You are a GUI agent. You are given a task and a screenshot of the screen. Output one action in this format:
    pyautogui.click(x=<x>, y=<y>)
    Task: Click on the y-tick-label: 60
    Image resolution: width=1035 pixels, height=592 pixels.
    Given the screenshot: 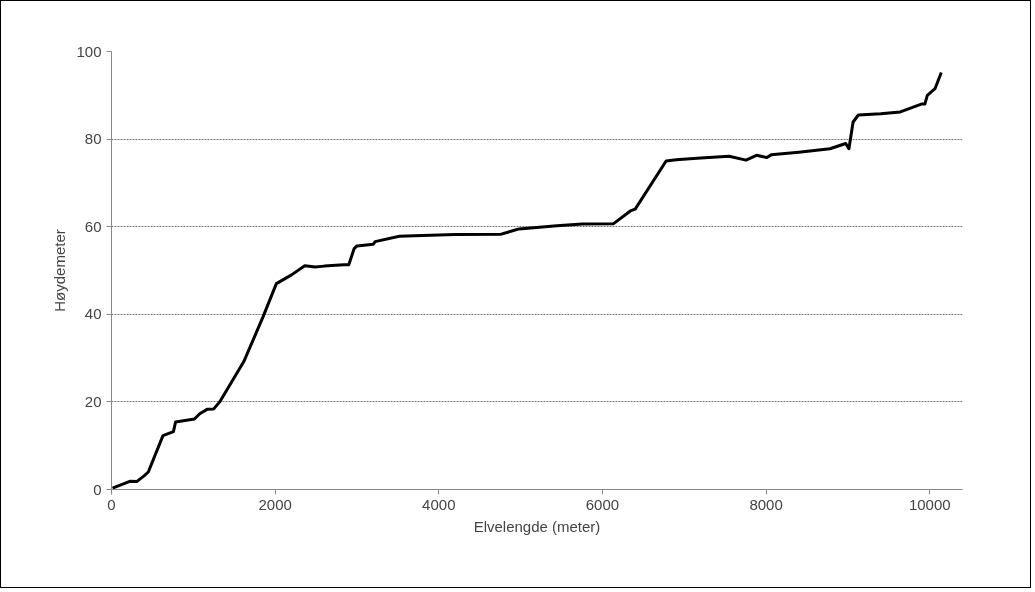 What is the action you would take?
    pyautogui.click(x=93, y=226)
    